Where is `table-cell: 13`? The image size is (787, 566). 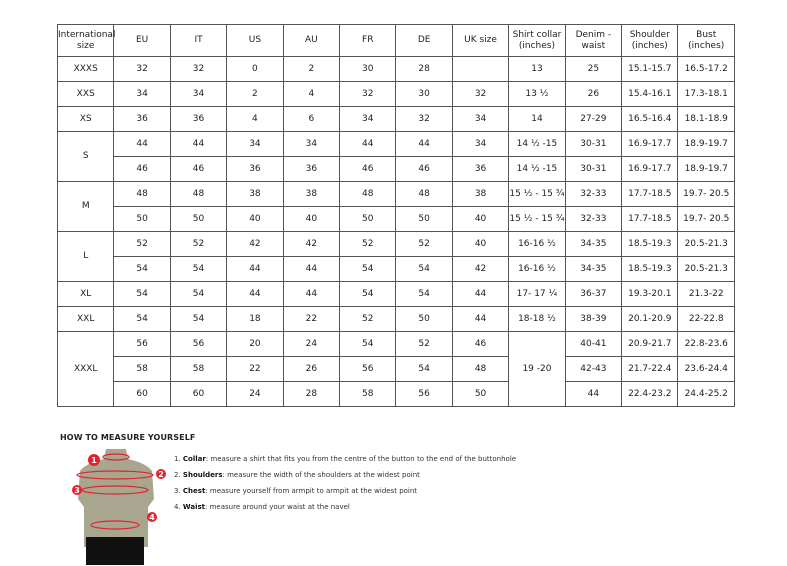 table-cell: 13 is located at coordinates (537, 69).